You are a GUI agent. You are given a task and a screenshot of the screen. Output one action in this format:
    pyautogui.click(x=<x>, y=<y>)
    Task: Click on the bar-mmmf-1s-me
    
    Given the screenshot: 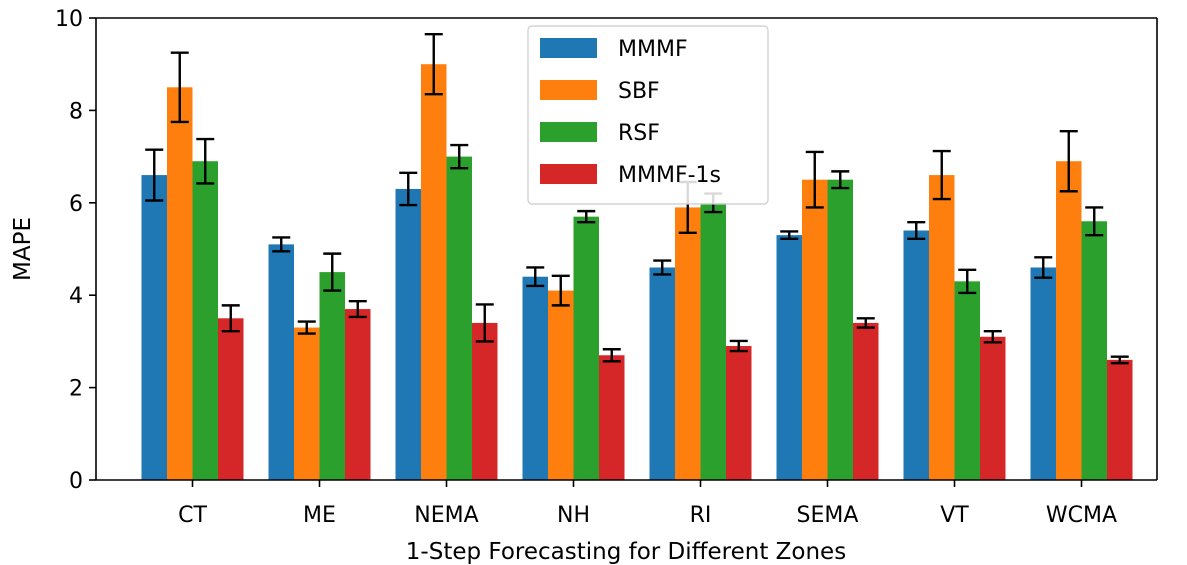 What is the action you would take?
    pyautogui.click(x=358, y=394)
    